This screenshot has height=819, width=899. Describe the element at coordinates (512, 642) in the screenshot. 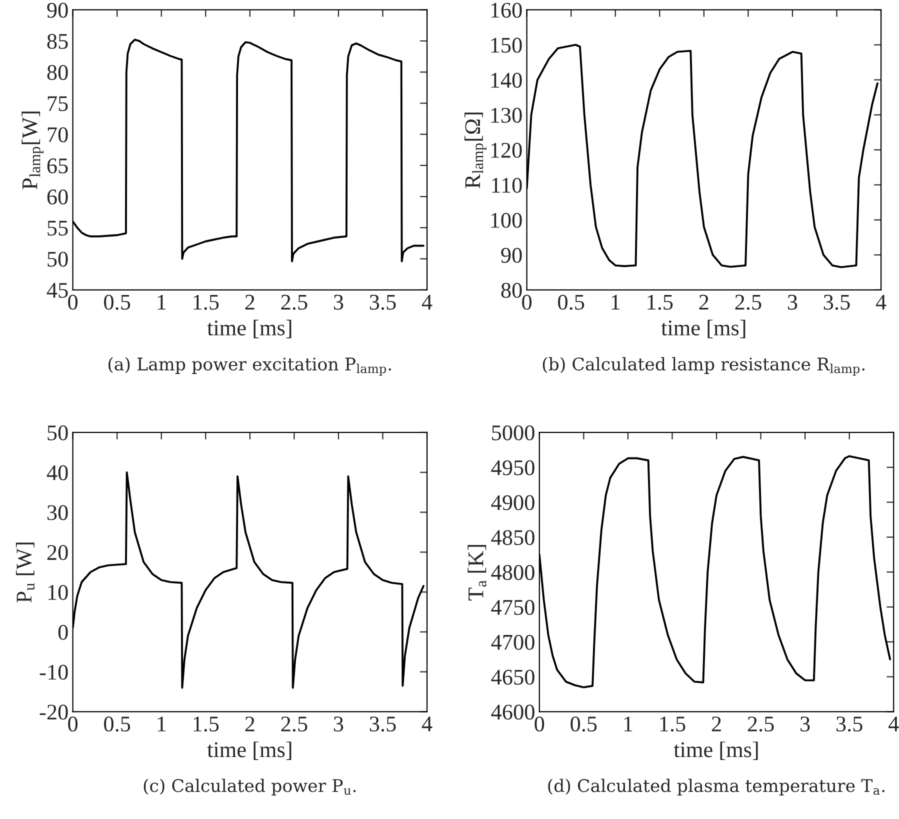

I see `y-tick-label: 4700` at that location.